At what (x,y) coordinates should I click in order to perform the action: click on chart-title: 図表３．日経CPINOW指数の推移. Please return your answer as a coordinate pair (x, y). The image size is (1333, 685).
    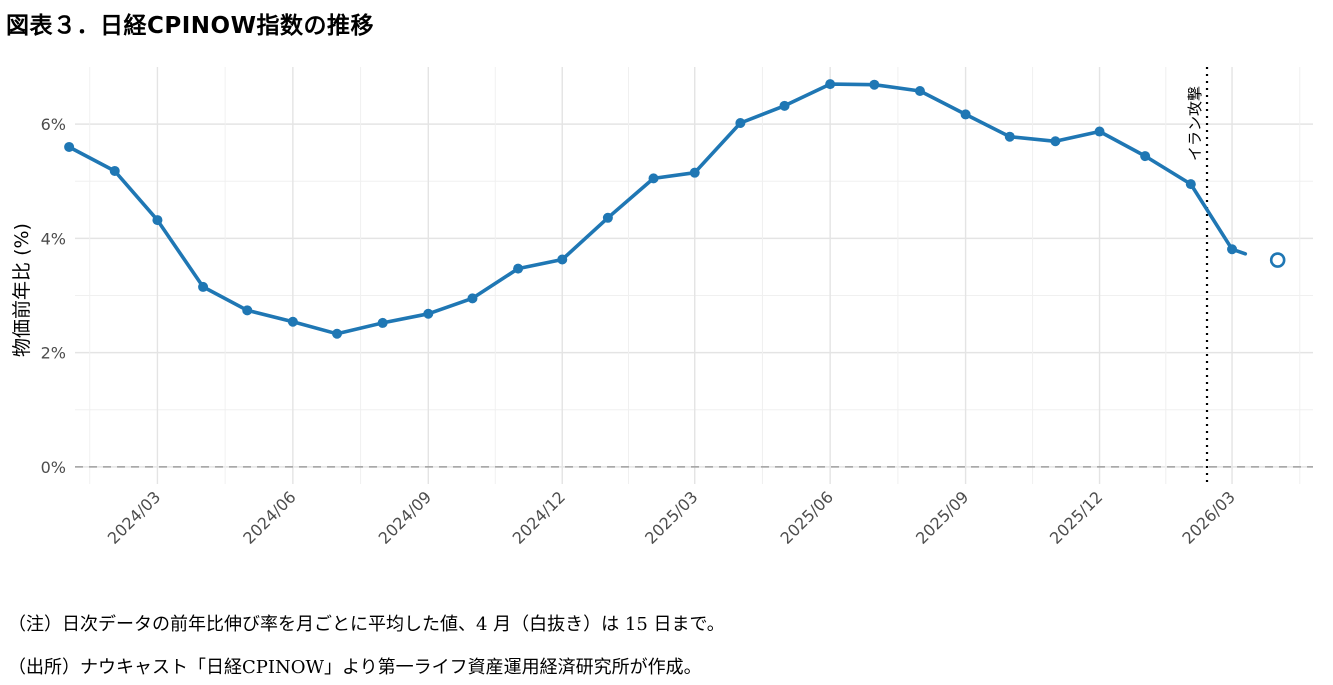
    Looking at the image, I should click on (190, 26).